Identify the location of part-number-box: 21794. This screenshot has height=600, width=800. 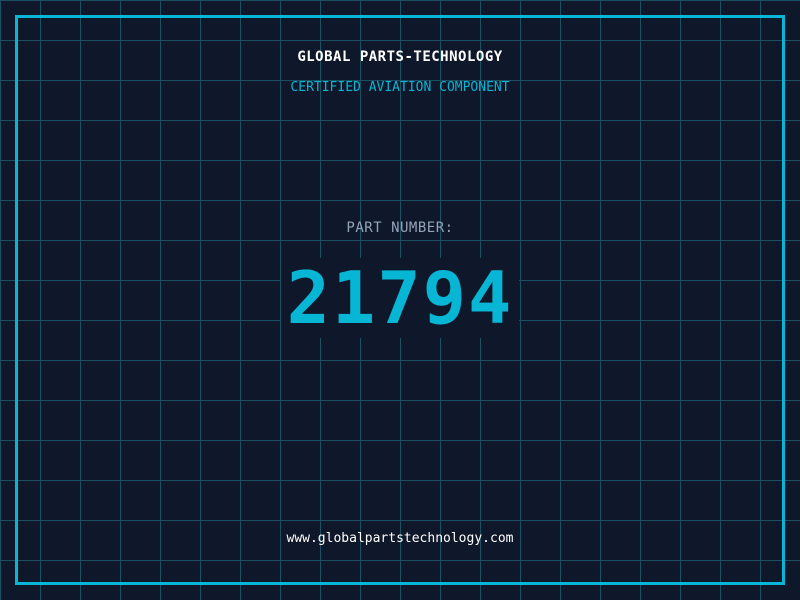
(400, 298).